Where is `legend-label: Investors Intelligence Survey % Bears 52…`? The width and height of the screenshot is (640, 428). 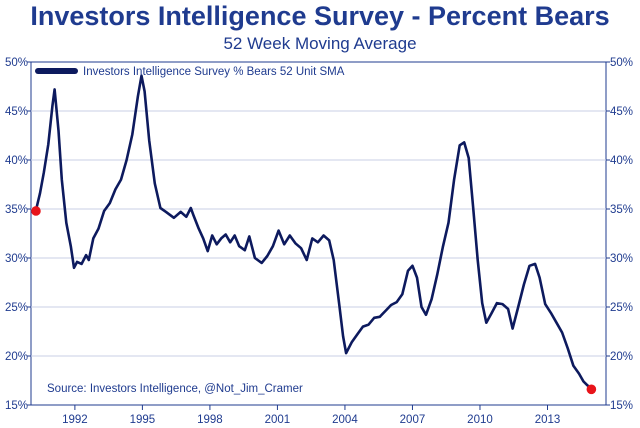
legend-label: Investors Intelligence Survey % Bears 52… is located at coordinates (214, 72).